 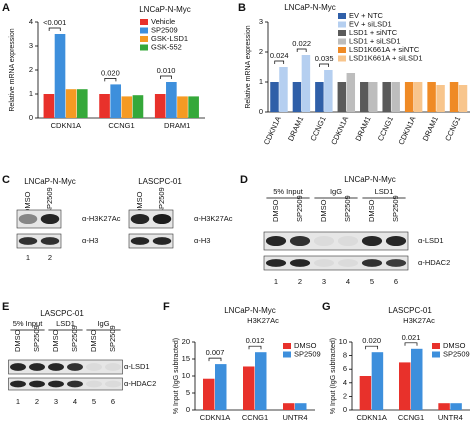 What do you see at coordinates (384, 49) in the screenshot?
I see `legend-label: LSD1K661A + siNTC` at bounding box center [384, 49].